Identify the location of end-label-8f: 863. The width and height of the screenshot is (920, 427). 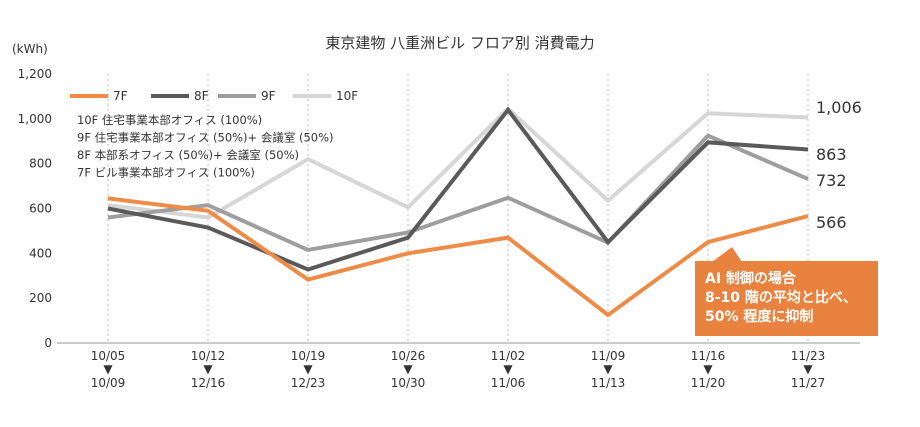
(831, 154).